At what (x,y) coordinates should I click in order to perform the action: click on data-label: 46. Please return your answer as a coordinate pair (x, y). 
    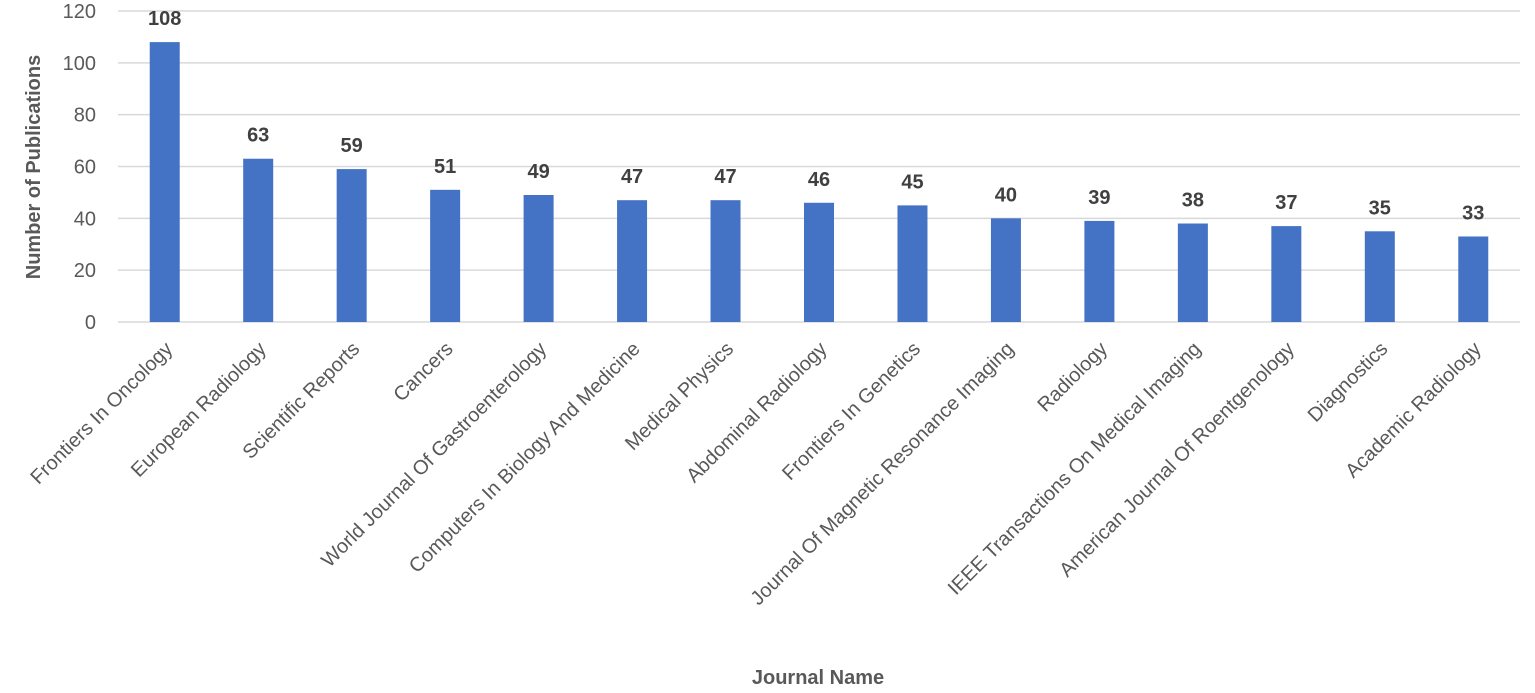
    Looking at the image, I should click on (819, 180).